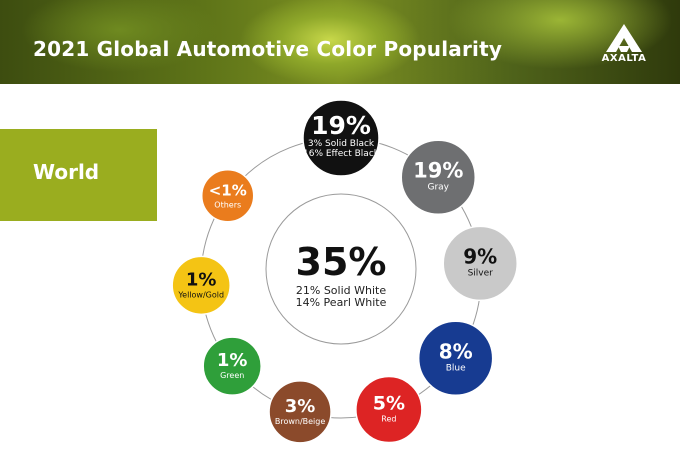  I want to click on bubble-value: 5%, so click(389, 404).